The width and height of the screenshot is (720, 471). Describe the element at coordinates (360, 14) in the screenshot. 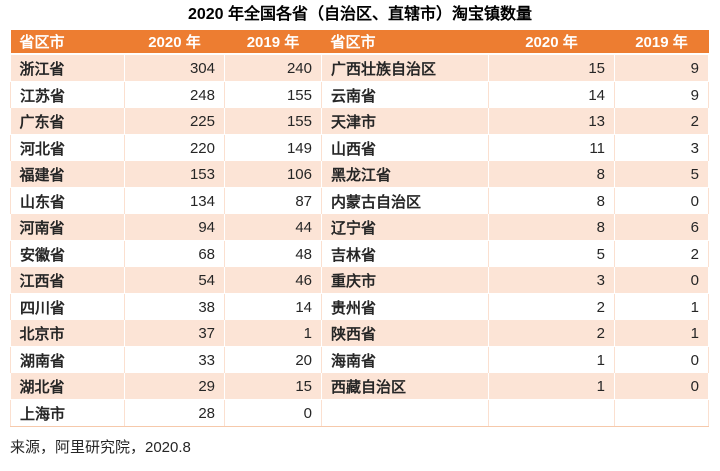

I see `chart-title: 2020 年全国各省（自治区、直辖市）淘宝镇数量` at that location.